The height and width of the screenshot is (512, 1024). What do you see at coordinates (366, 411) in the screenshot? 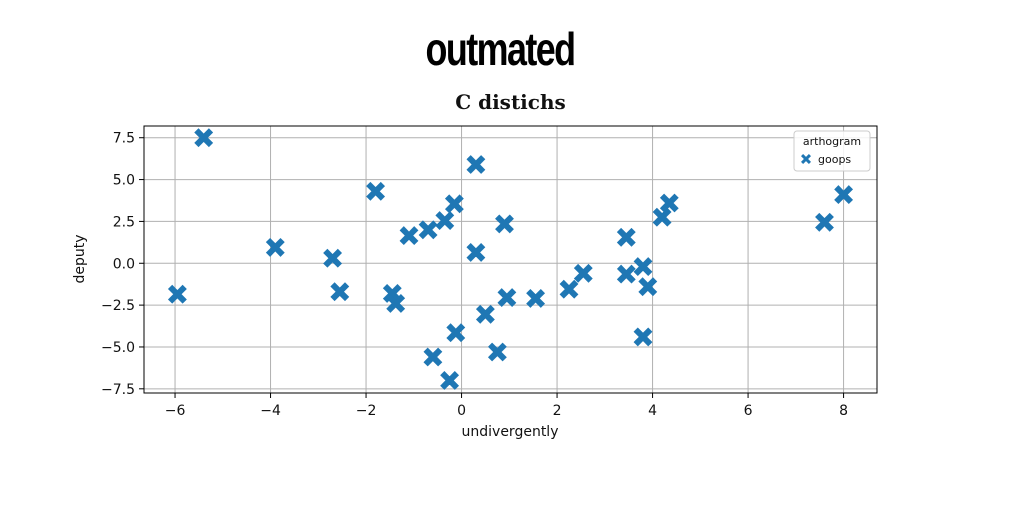
I see `x-tick-label: −2` at bounding box center [366, 411].